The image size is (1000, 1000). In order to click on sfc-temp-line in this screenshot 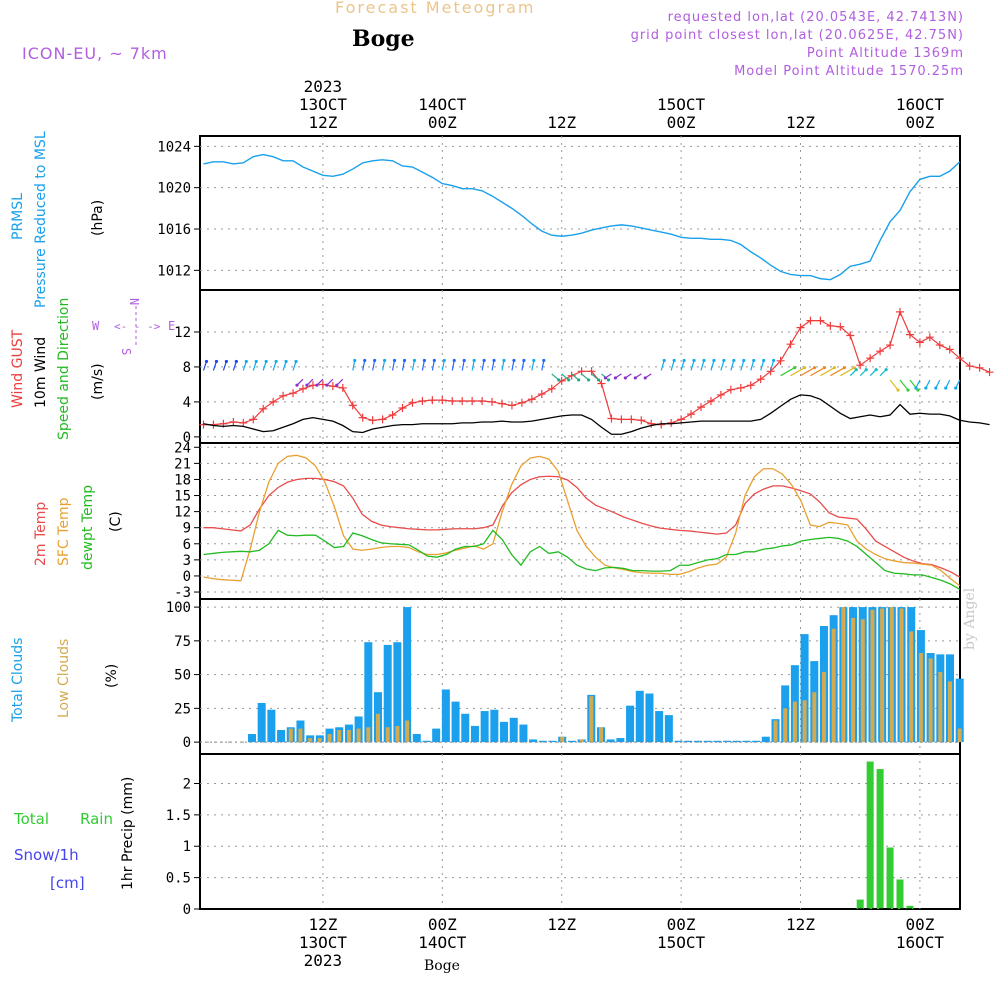, I will do `click(582, 520)`.